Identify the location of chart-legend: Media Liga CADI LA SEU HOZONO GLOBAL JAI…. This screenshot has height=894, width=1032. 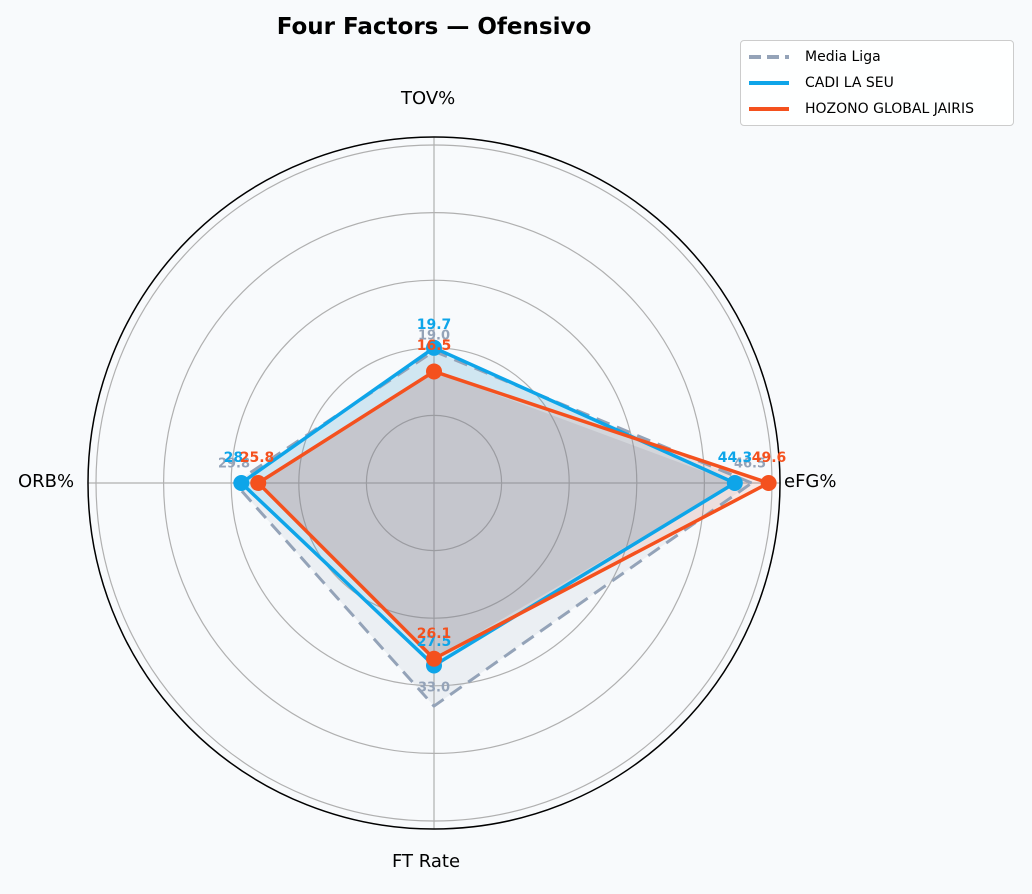
(877, 83).